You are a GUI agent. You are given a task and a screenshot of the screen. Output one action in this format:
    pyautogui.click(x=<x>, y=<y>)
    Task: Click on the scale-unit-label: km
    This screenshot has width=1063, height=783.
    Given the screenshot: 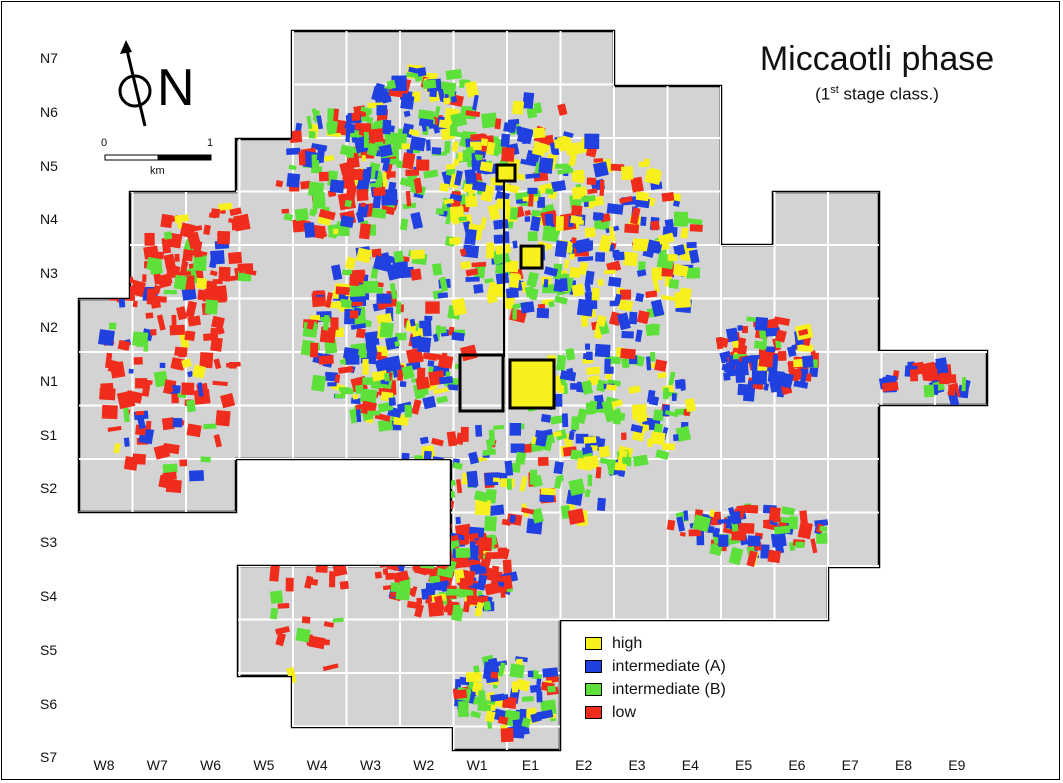 What is the action you would take?
    pyautogui.click(x=157, y=171)
    